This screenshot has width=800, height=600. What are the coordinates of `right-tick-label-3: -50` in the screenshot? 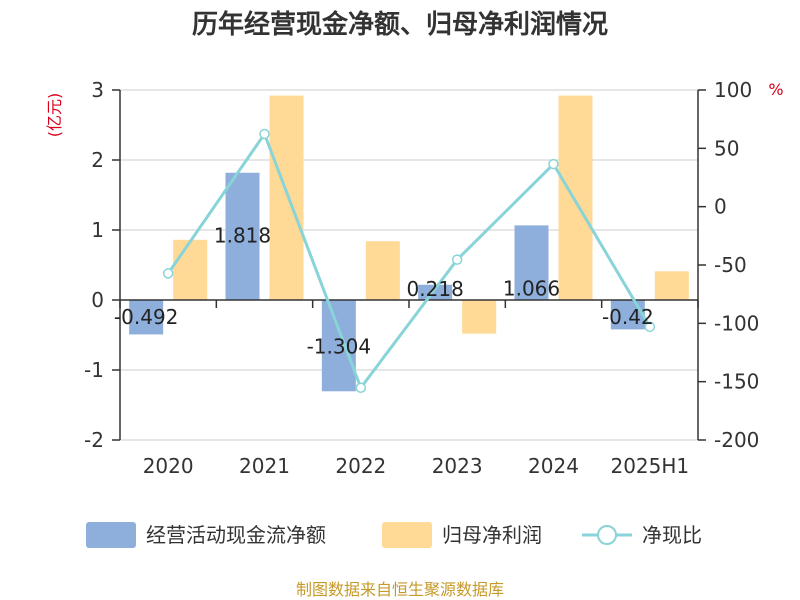 It's located at (730, 265).